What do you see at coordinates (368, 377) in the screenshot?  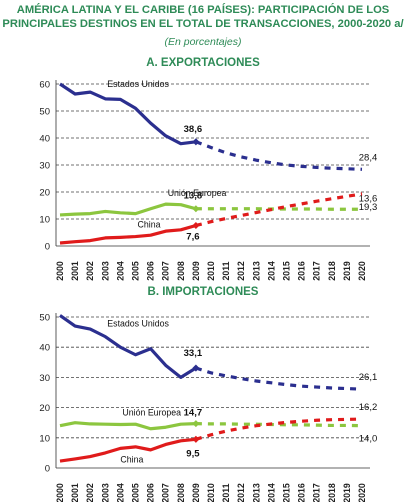 I see `data-label-2020: 26,1` at bounding box center [368, 377].